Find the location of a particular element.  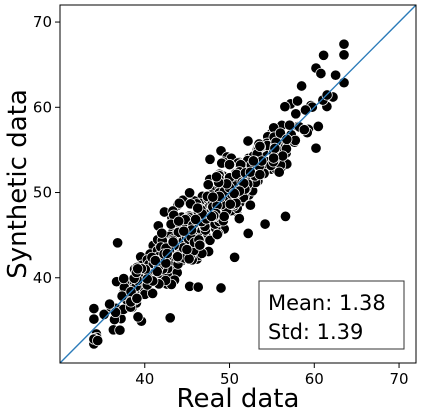

y-tick-label: 50 is located at coordinates (42, 193).